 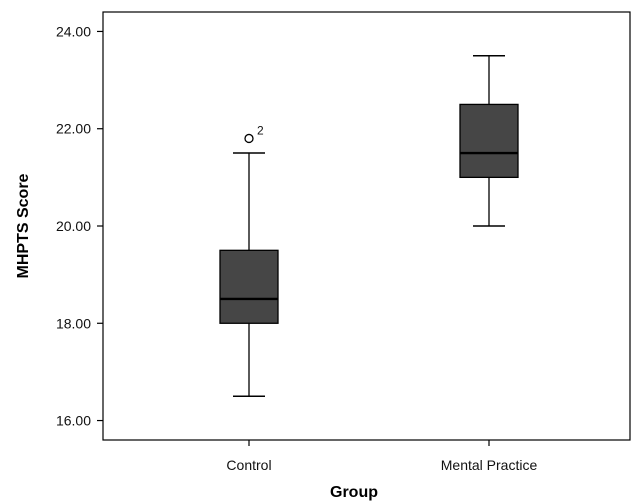 What do you see at coordinates (73, 323) in the screenshot?
I see `y-tick-label: 18.00` at bounding box center [73, 323].